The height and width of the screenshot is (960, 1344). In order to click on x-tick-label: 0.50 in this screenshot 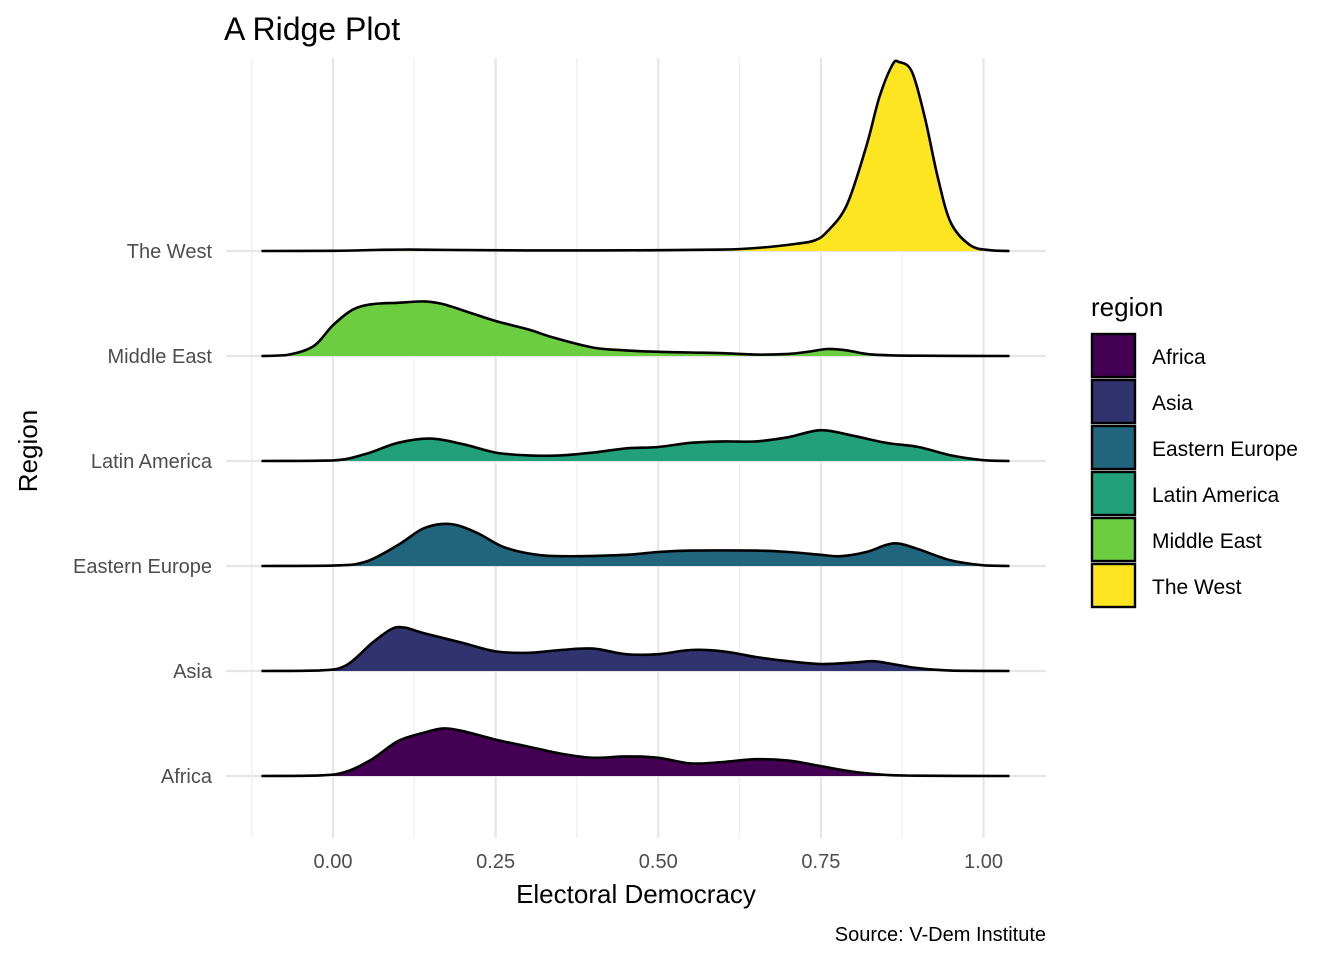, I will do `click(658, 862)`.